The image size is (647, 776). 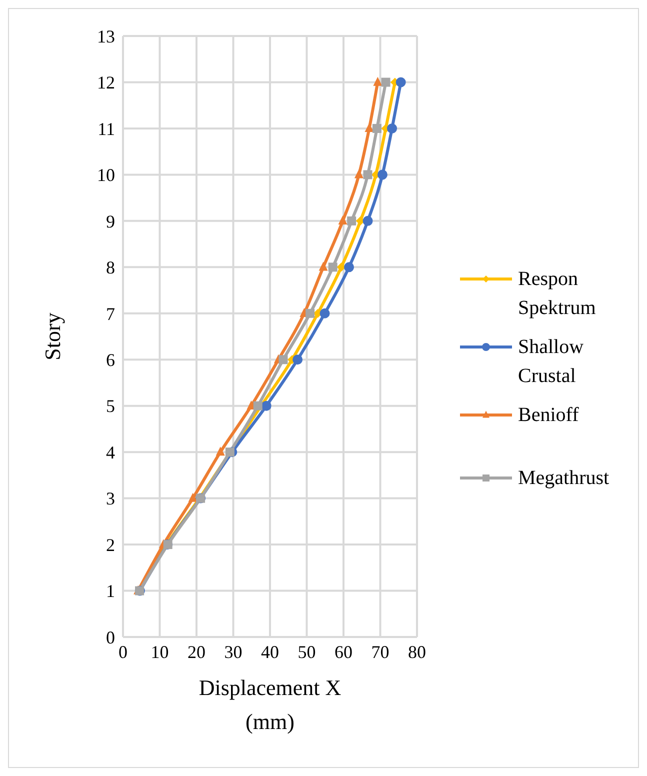 What do you see at coordinates (106, 82) in the screenshot?
I see `y-tick-label: 12` at bounding box center [106, 82].